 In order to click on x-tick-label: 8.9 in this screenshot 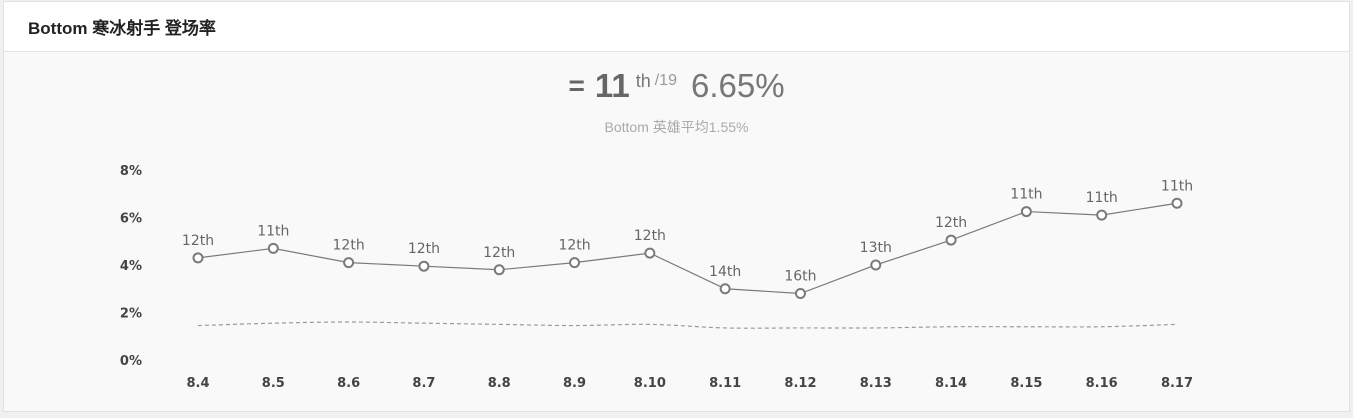, I will do `click(574, 383)`.